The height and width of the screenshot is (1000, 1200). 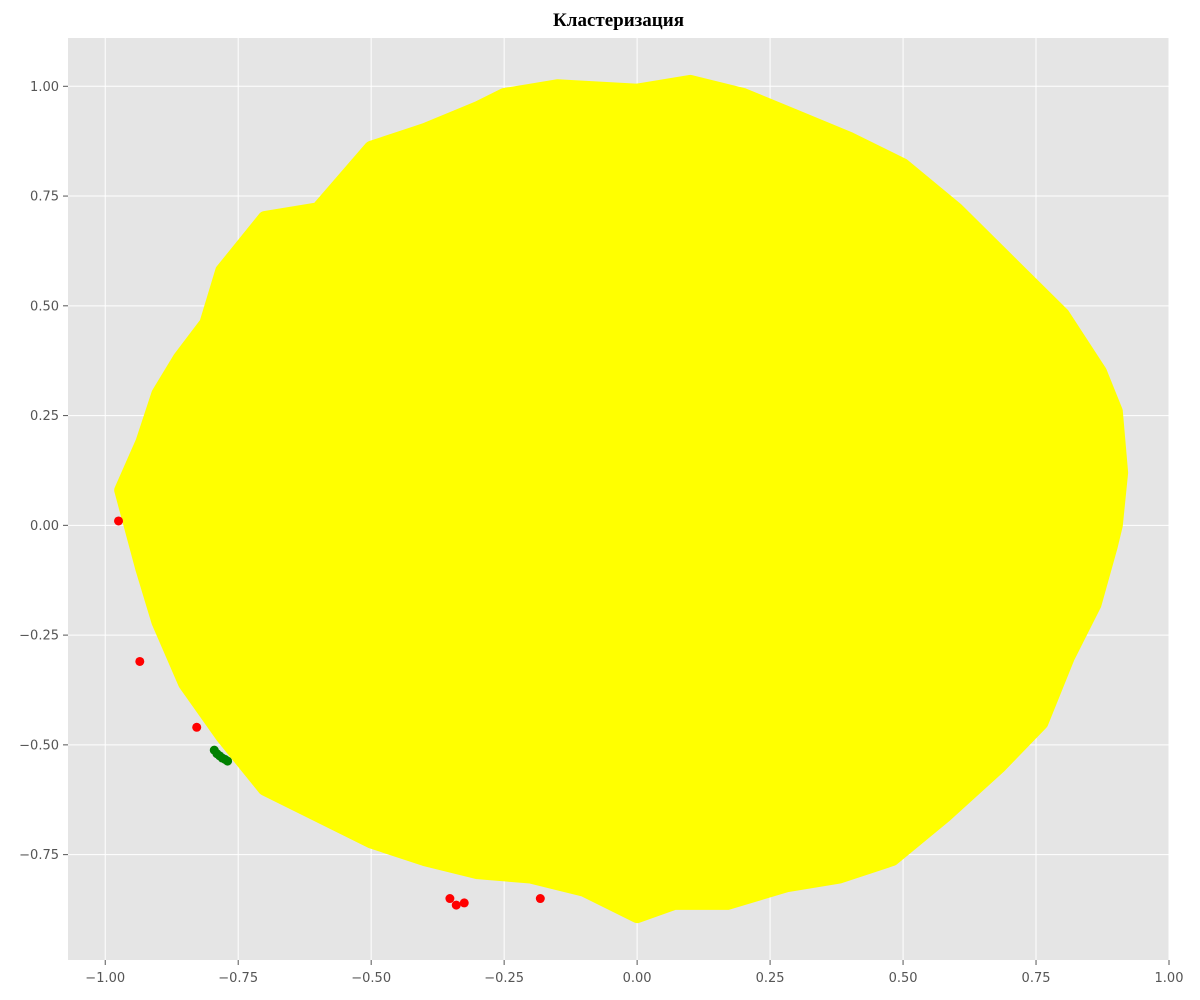 I want to click on x-tick-label: 0.50, so click(x=903, y=978).